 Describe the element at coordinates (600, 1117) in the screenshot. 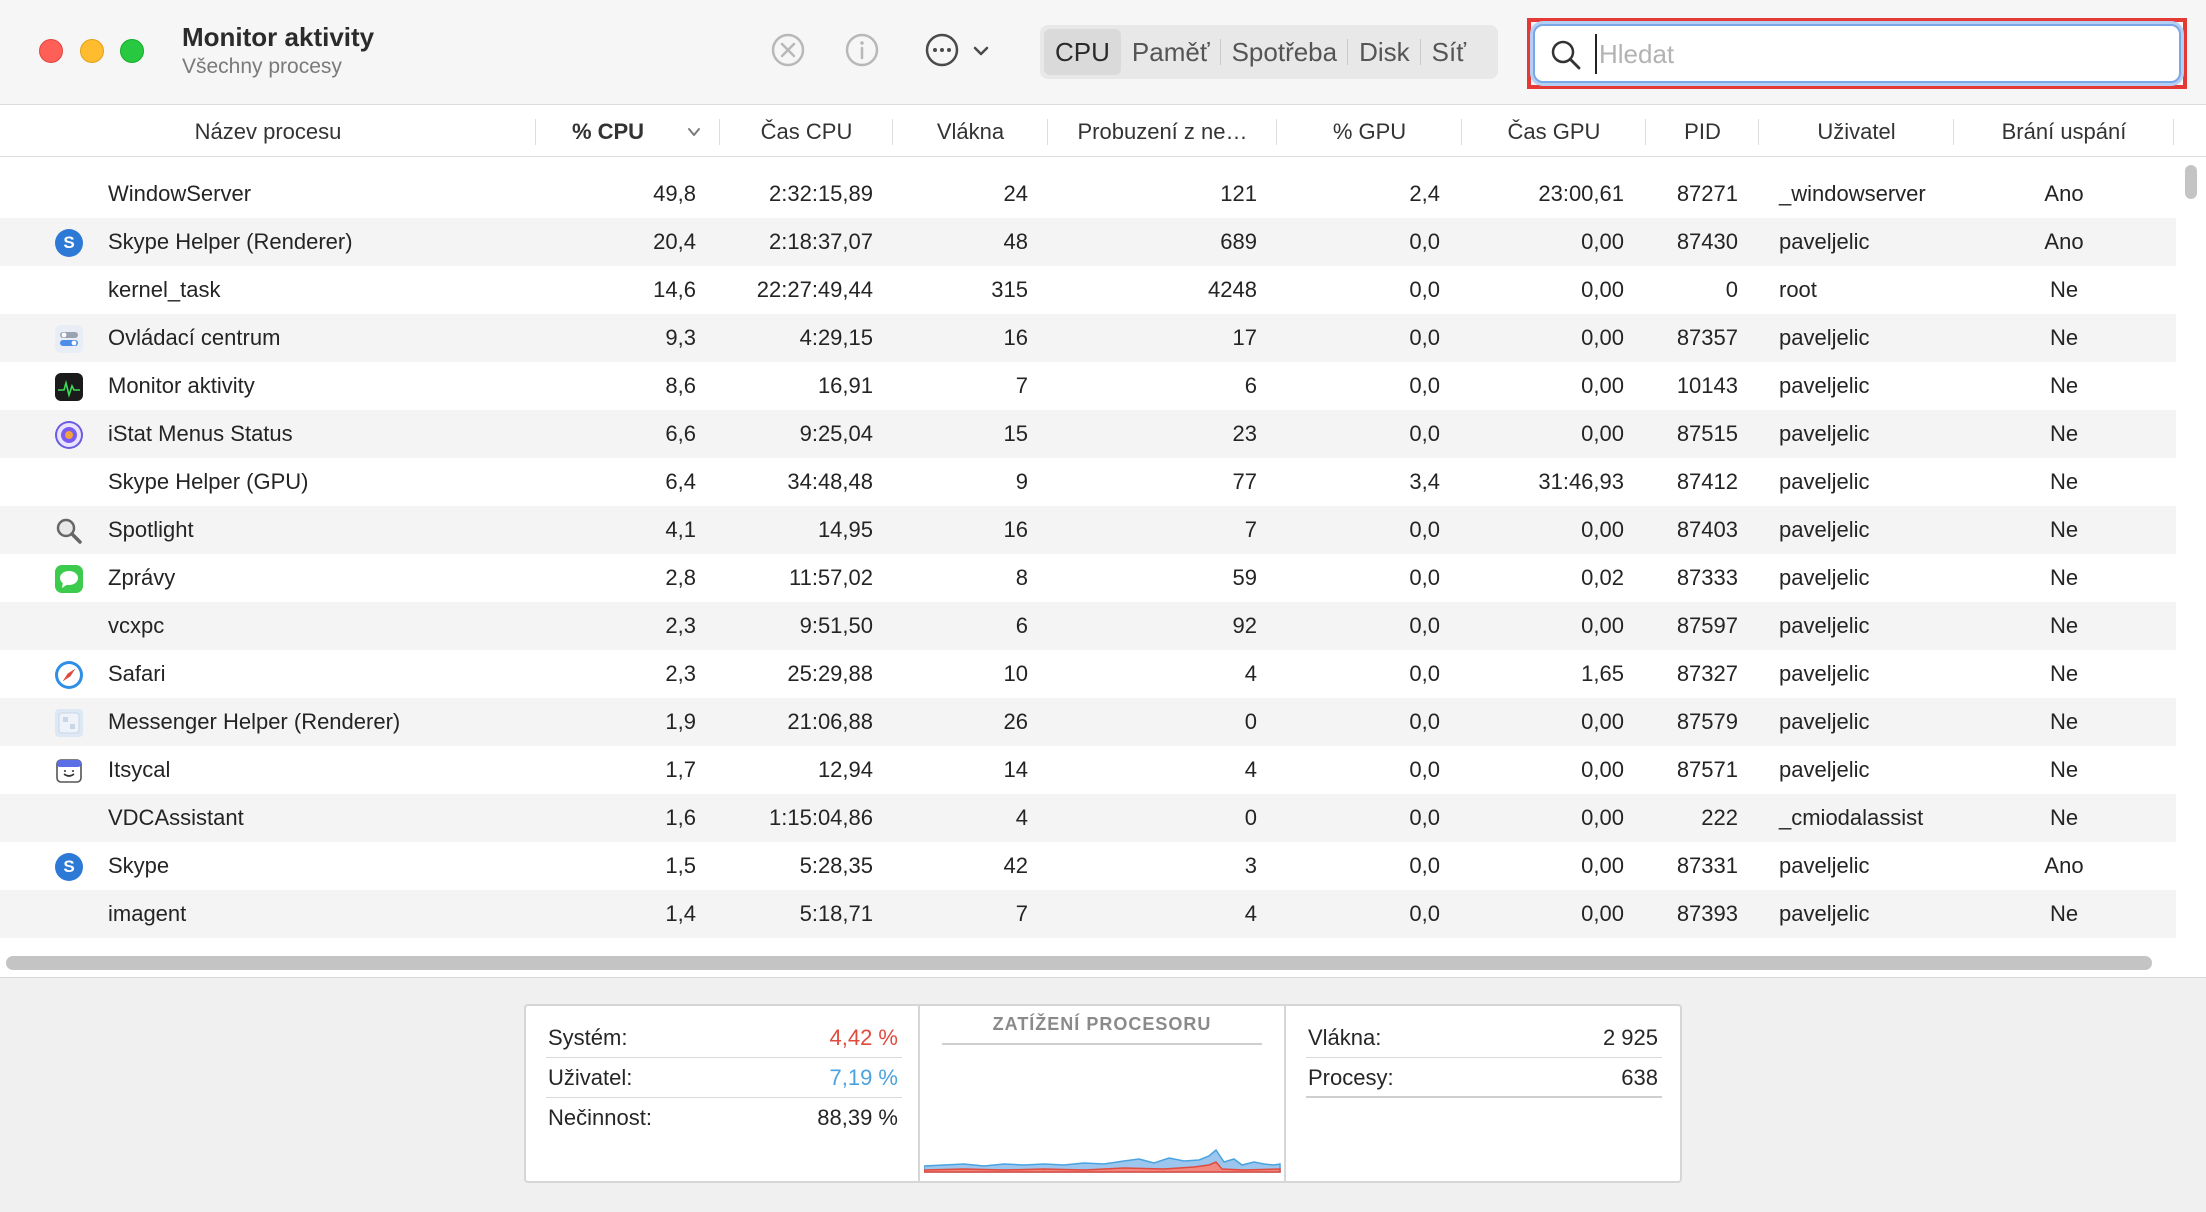

I see `stat-idle-label: Nečinnost:` at that location.